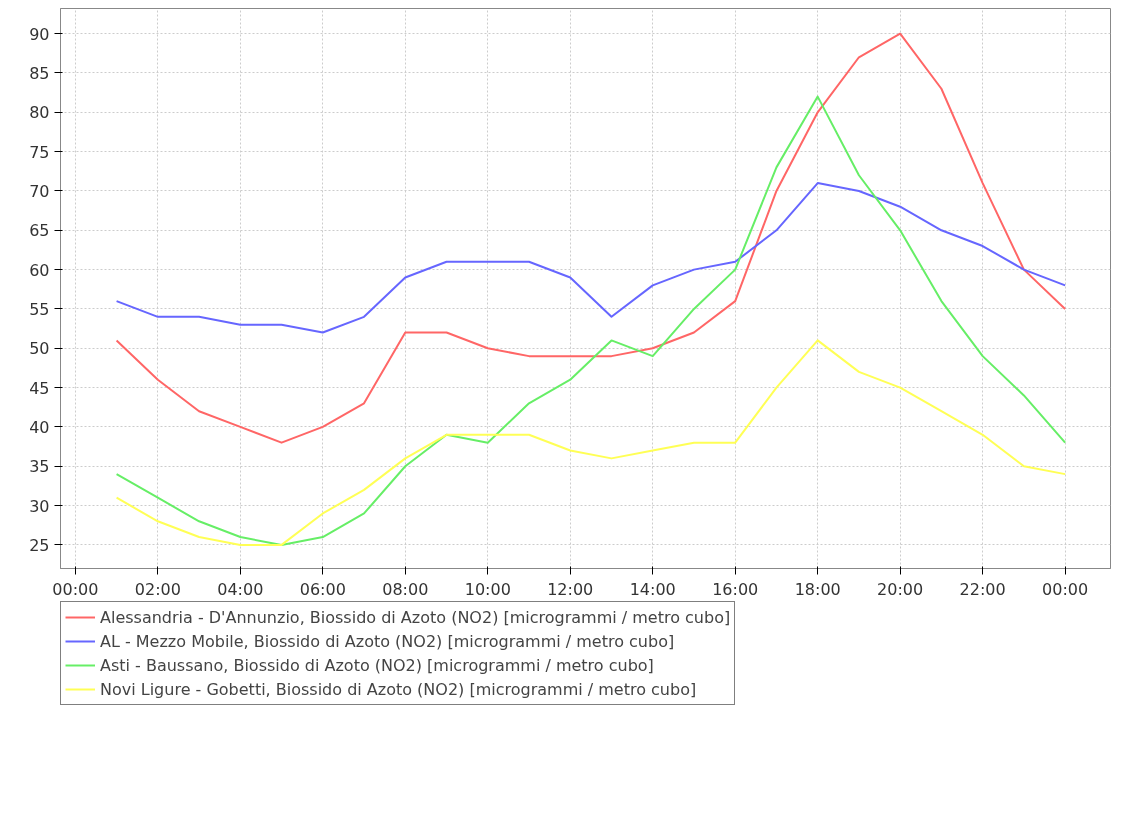 This screenshot has width=1141, height=828. What do you see at coordinates (570, 589) in the screenshot?
I see `x-tick-label: 12:00` at bounding box center [570, 589].